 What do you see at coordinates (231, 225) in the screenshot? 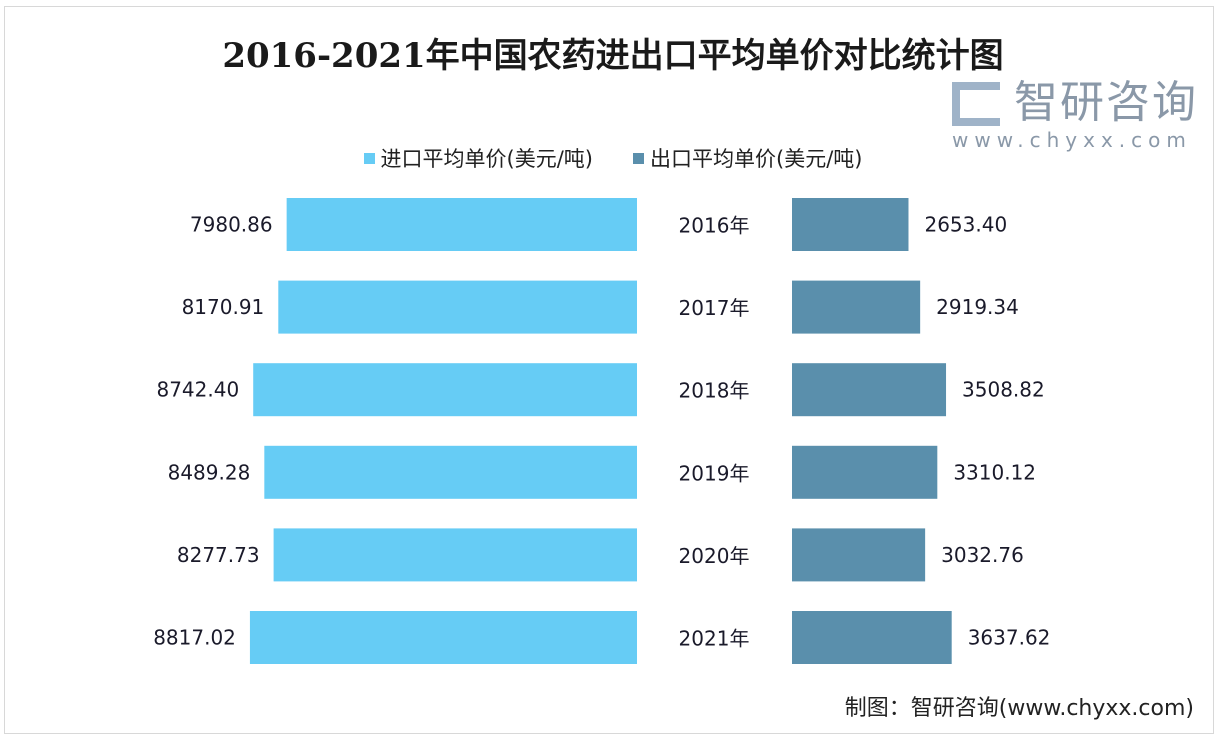
I see `import-data-label: 7980.86` at bounding box center [231, 225].